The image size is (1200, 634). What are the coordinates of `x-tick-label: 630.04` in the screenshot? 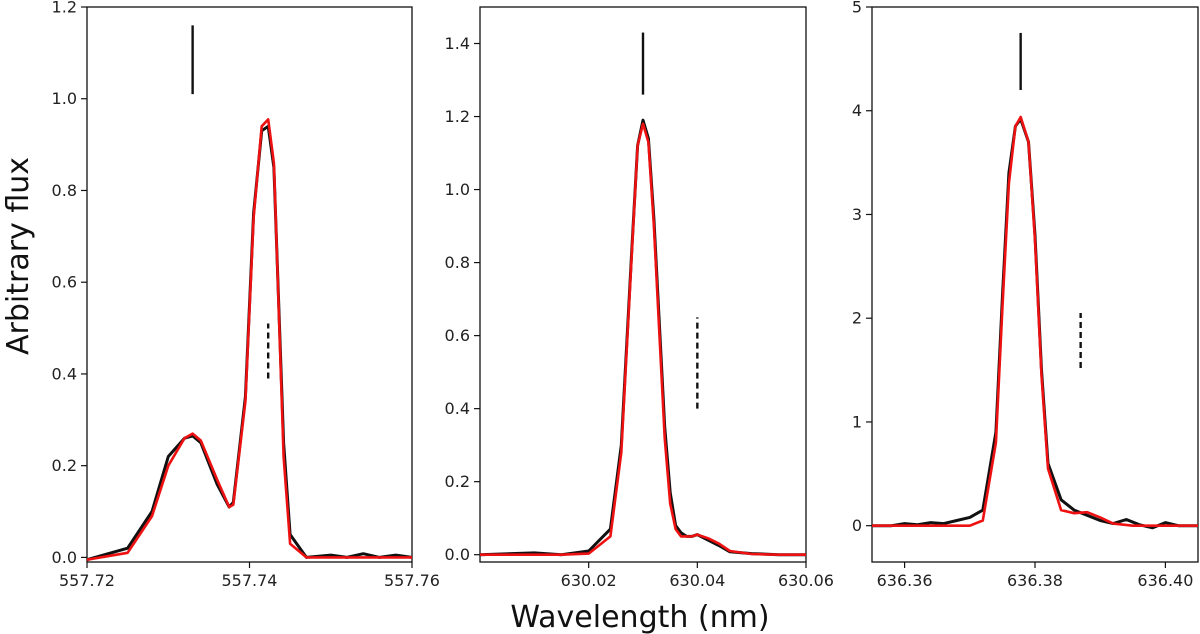 It's located at (697, 580).